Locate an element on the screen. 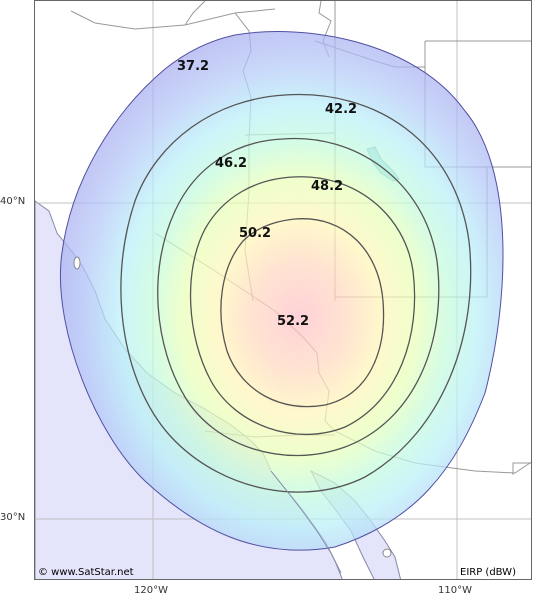  lon-label-120w: 120°W is located at coordinates (151, 590).